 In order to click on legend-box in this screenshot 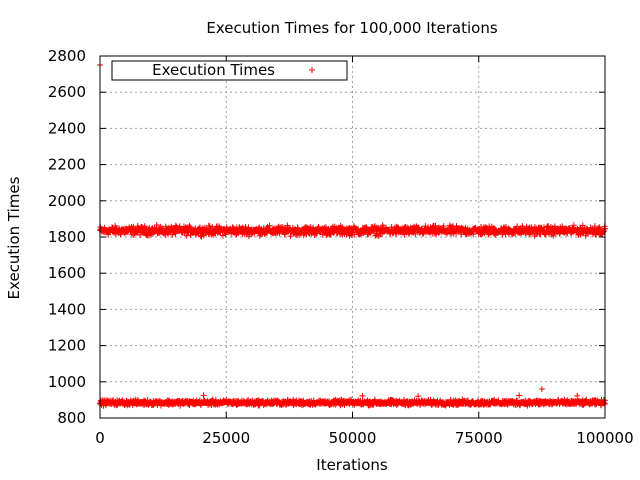, I will do `click(229, 70)`.